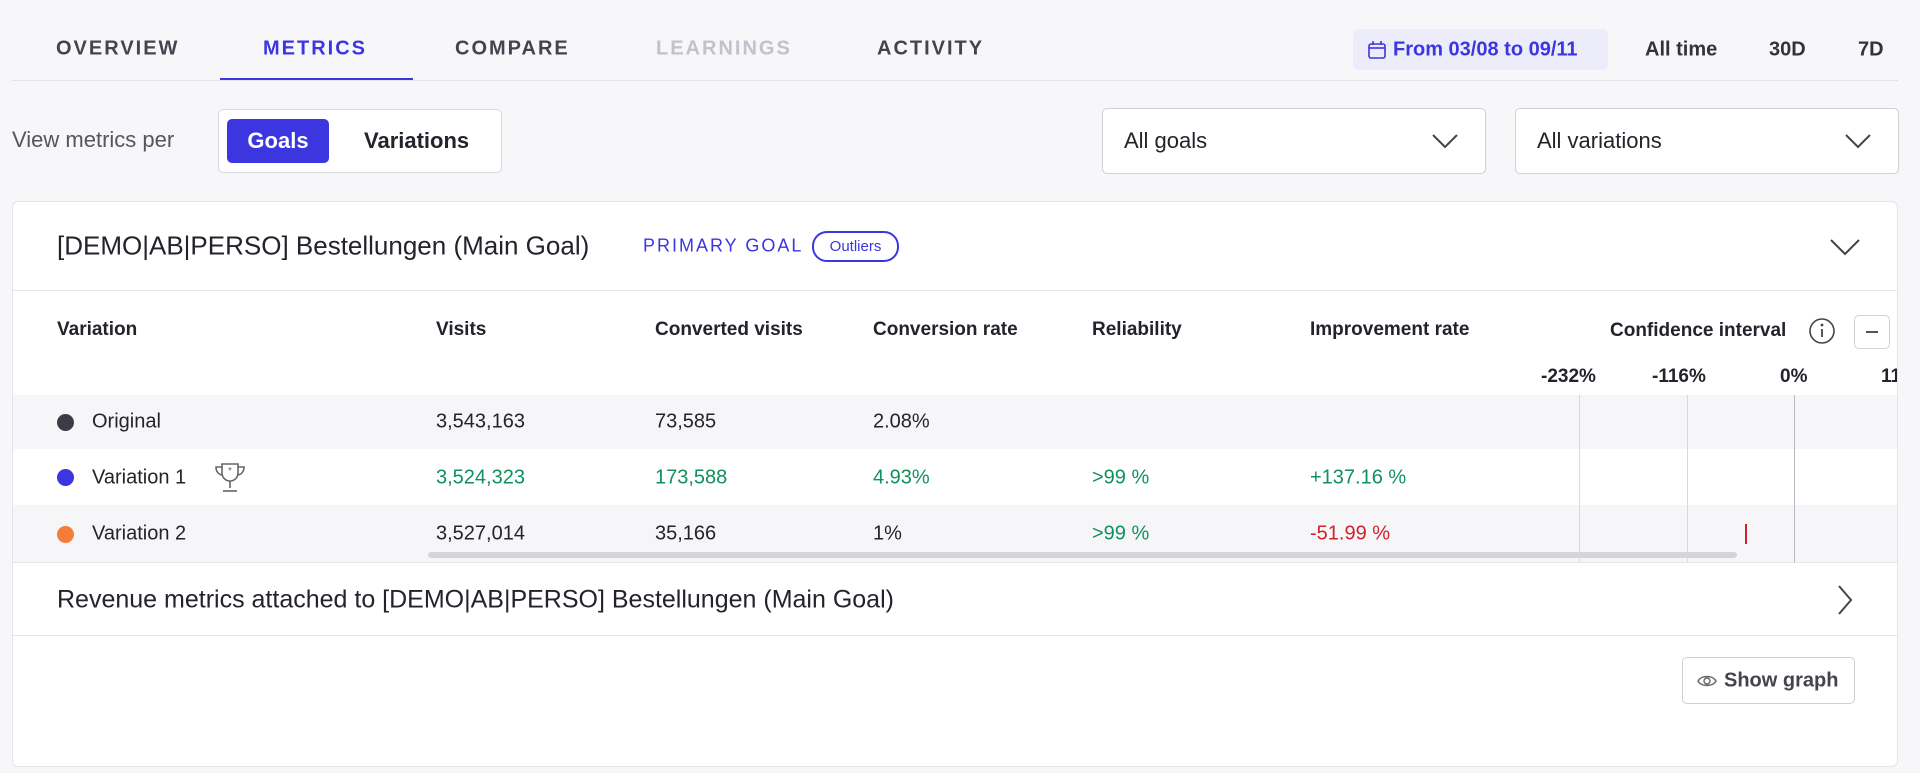  Describe the element at coordinates (139, 477) in the screenshot. I see `cell: Variation 1` at that location.